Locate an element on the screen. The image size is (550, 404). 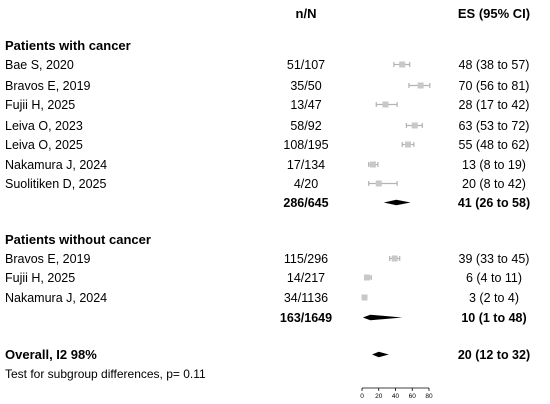
pooled-n-over-N: 163/1649 is located at coordinates (306, 318).